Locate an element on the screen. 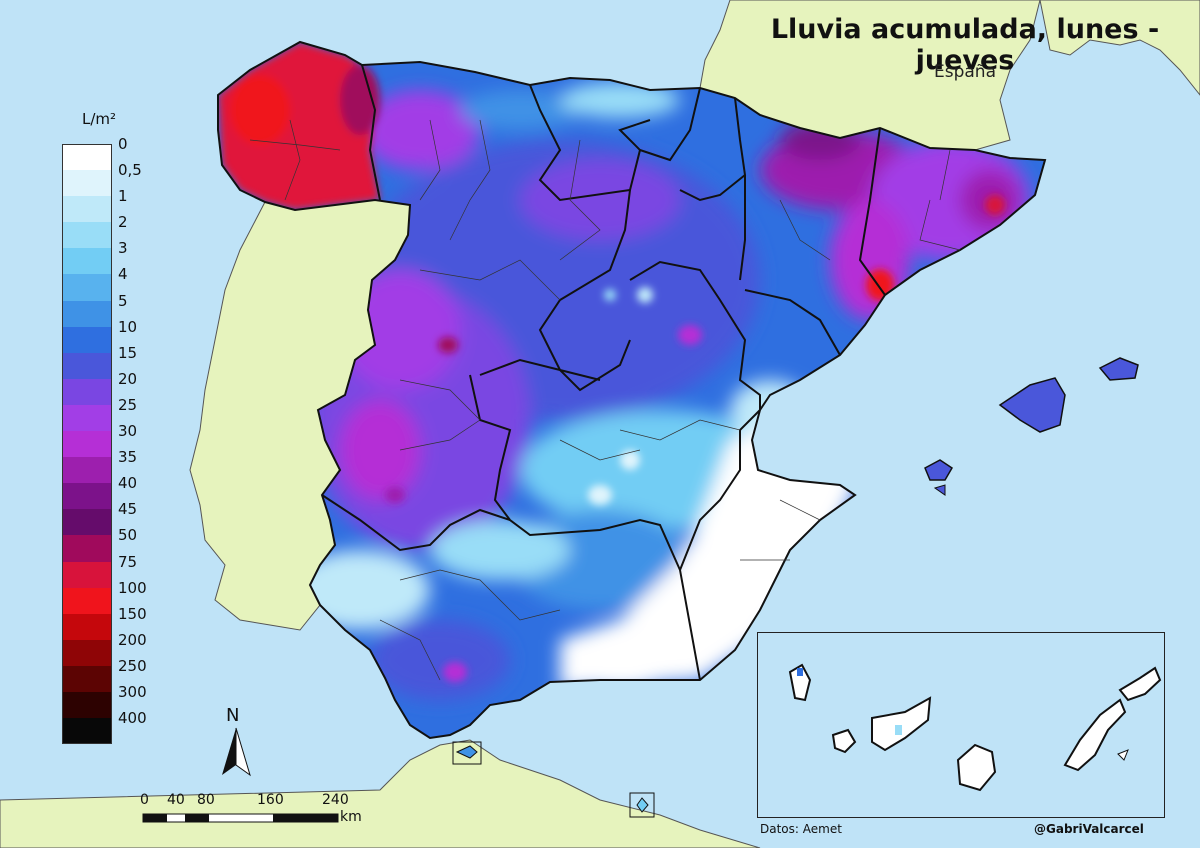  legend-item: 40 is located at coordinates (132, 492).